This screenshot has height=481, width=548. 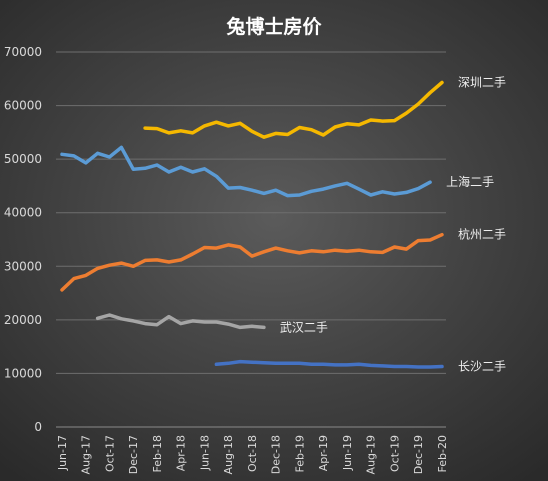 I want to click on series-label: 武汉二手, so click(x=304, y=327).